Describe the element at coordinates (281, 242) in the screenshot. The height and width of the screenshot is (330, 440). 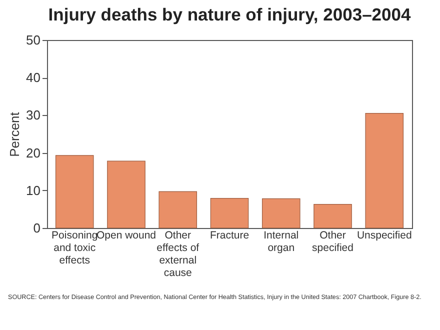
I see `x-tick-label: Internal organ` at that location.